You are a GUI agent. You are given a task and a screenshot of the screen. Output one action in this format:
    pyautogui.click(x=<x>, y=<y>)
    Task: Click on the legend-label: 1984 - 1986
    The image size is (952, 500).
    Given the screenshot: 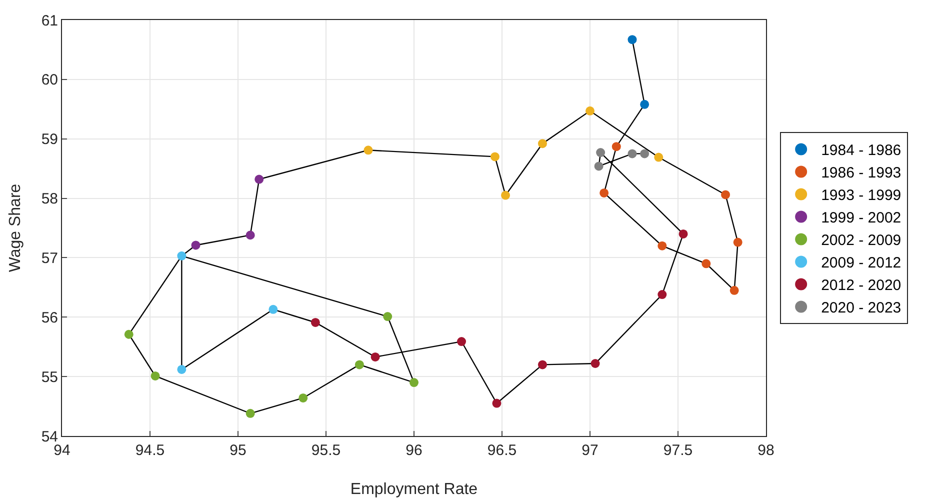 What is the action you would take?
    pyautogui.click(x=861, y=151)
    